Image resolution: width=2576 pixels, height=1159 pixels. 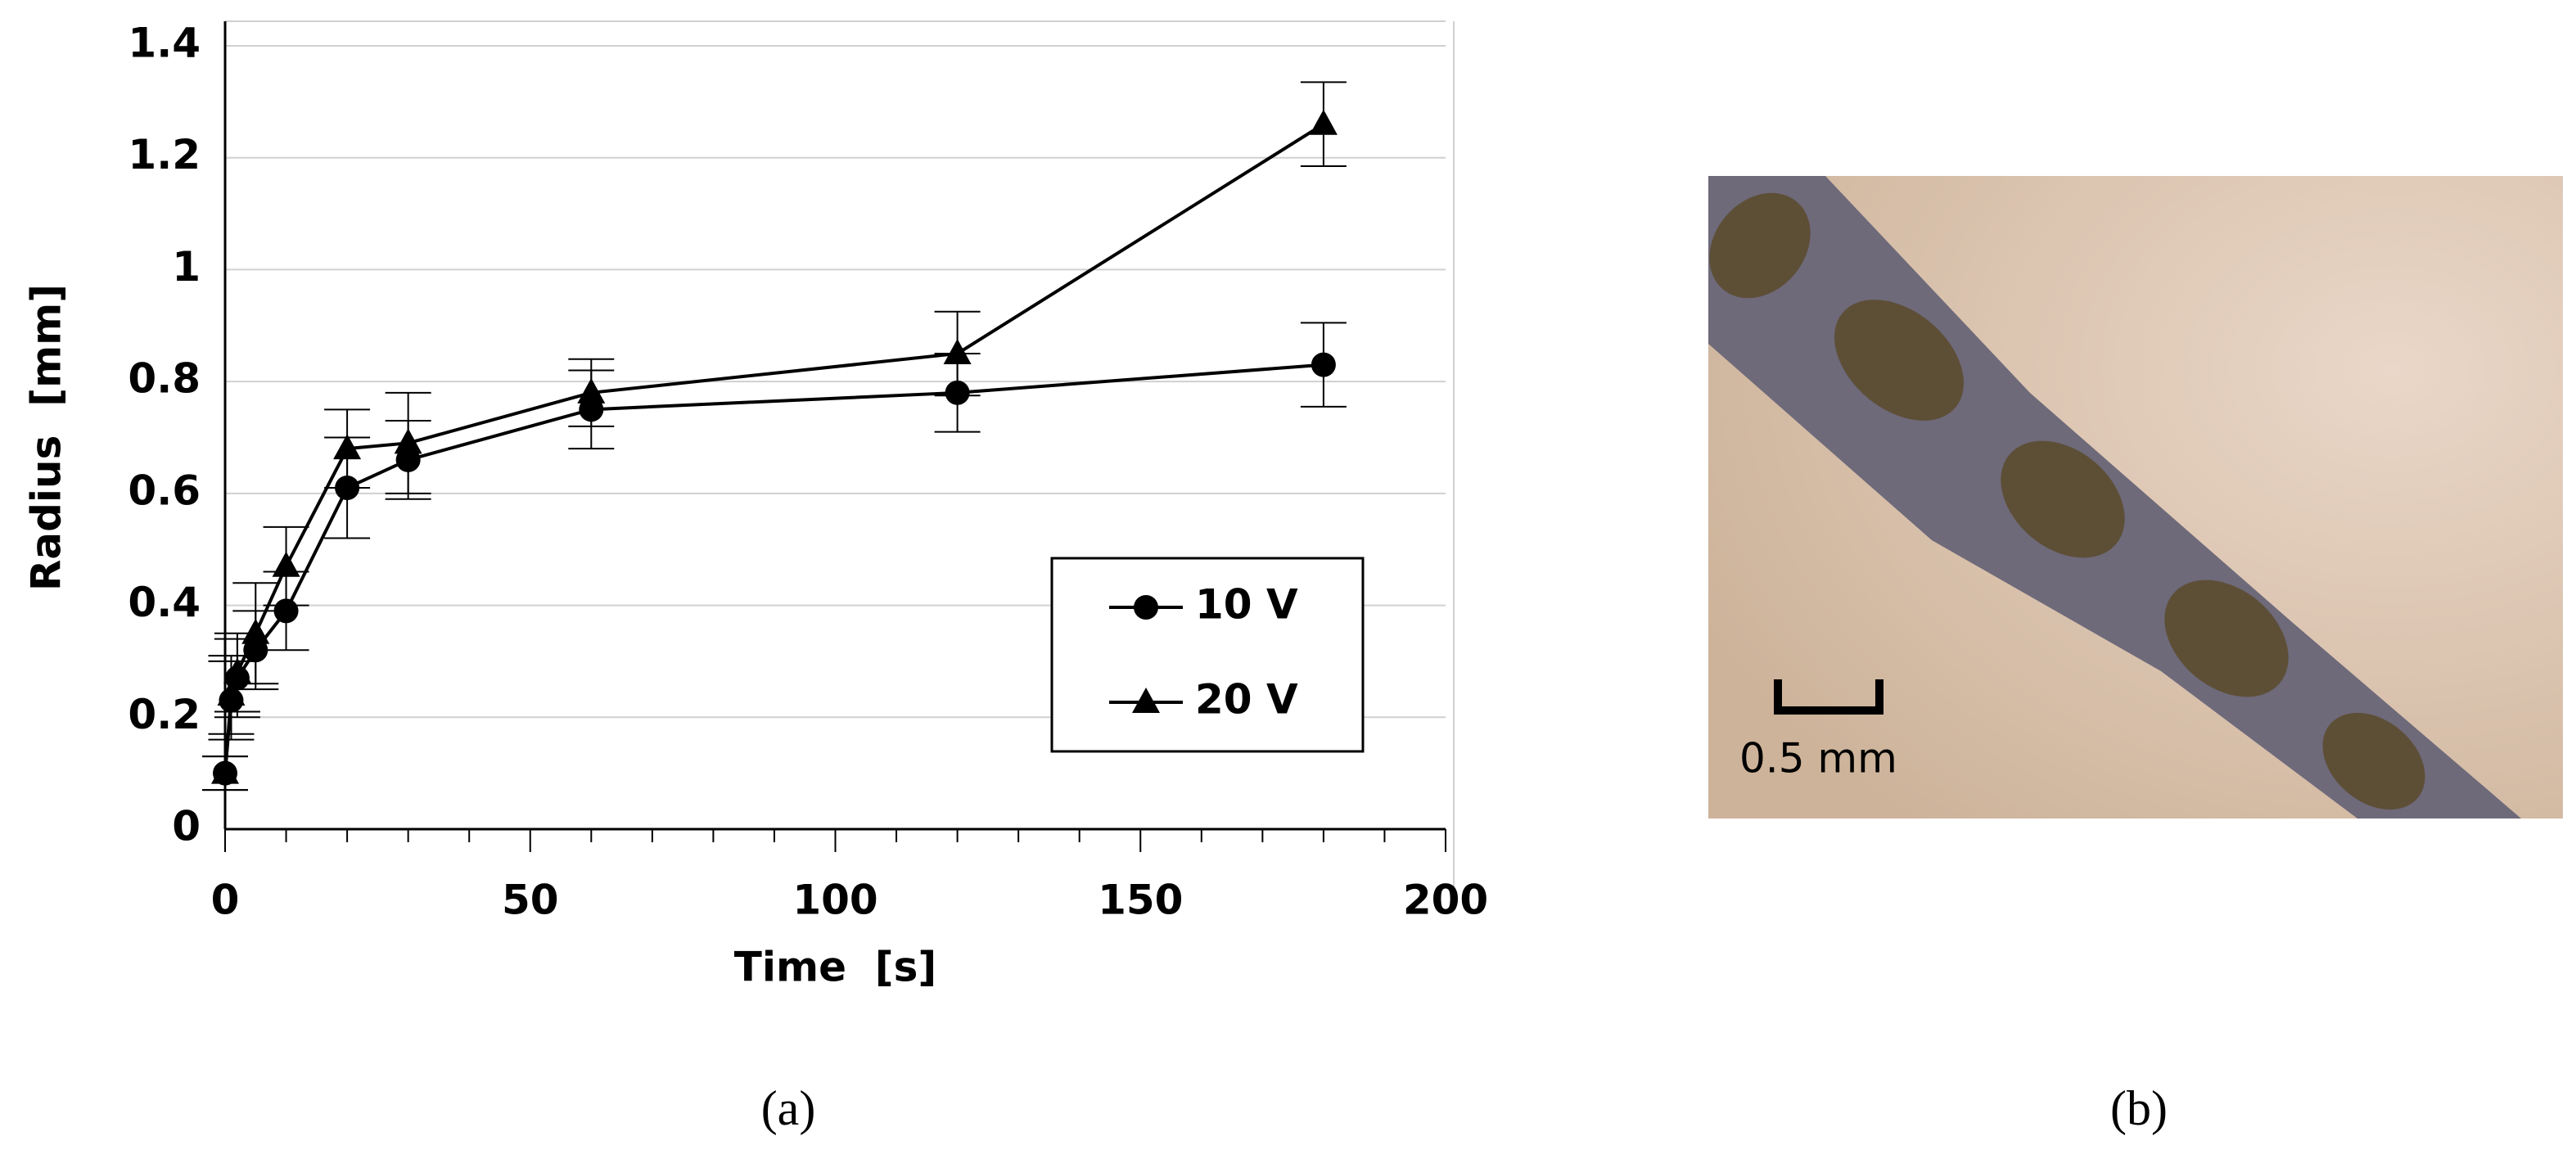 What do you see at coordinates (835, 967) in the screenshot?
I see `x-axis-title: Time [s]` at bounding box center [835, 967].